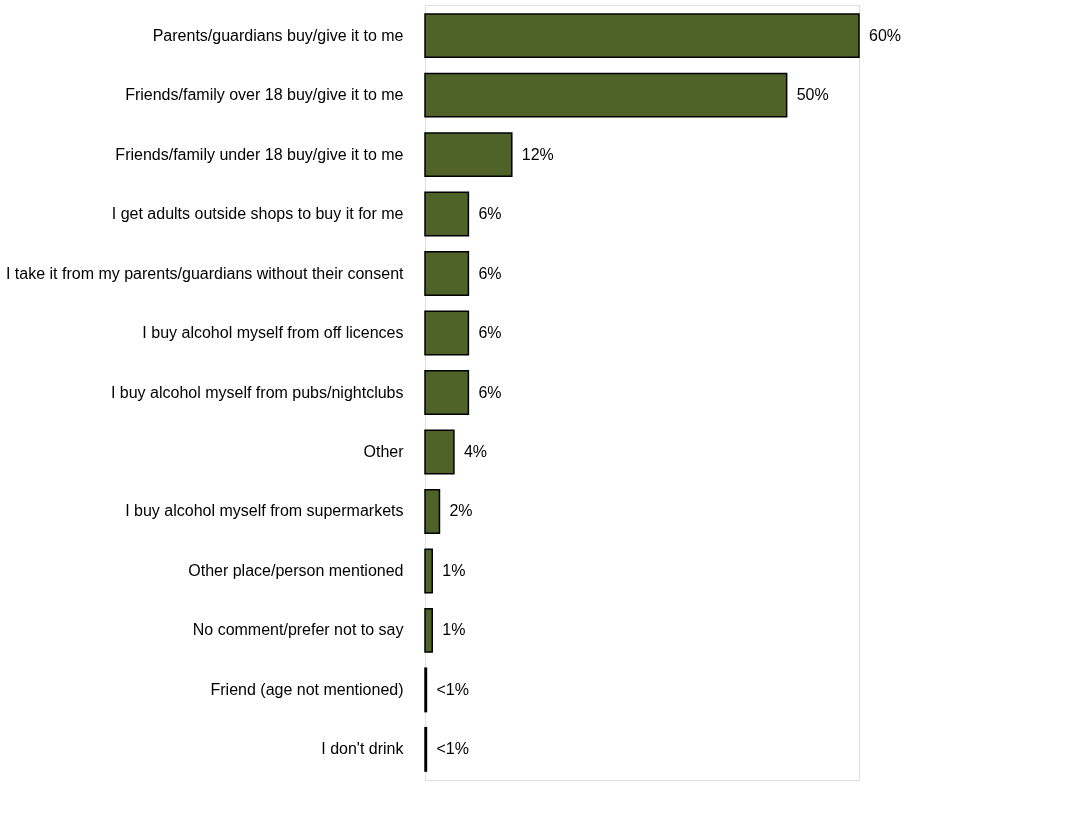  Describe the element at coordinates (205, 273) in the screenshot. I see `y-tick-label: I take it from my parents/guardians without their consent` at that location.